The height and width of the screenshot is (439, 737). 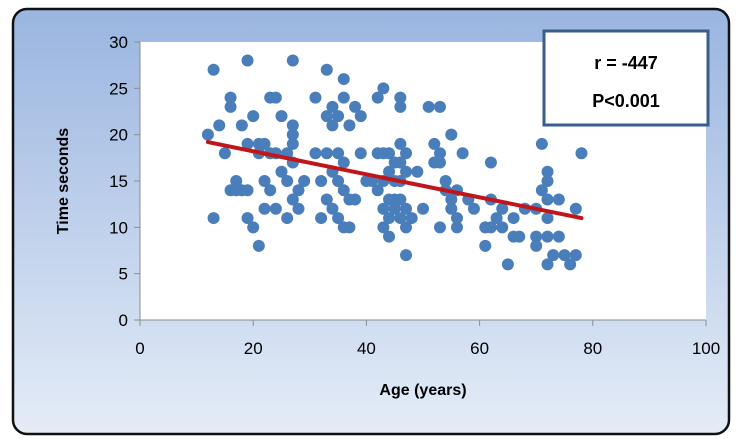 I want to click on y-tick-label: 30, so click(x=118, y=42).